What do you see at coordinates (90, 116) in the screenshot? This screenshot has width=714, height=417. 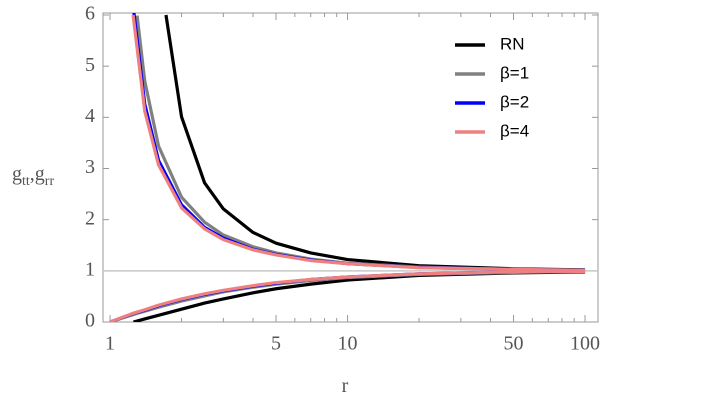 I see `y-tick-label: 4` at bounding box center [90, 116].